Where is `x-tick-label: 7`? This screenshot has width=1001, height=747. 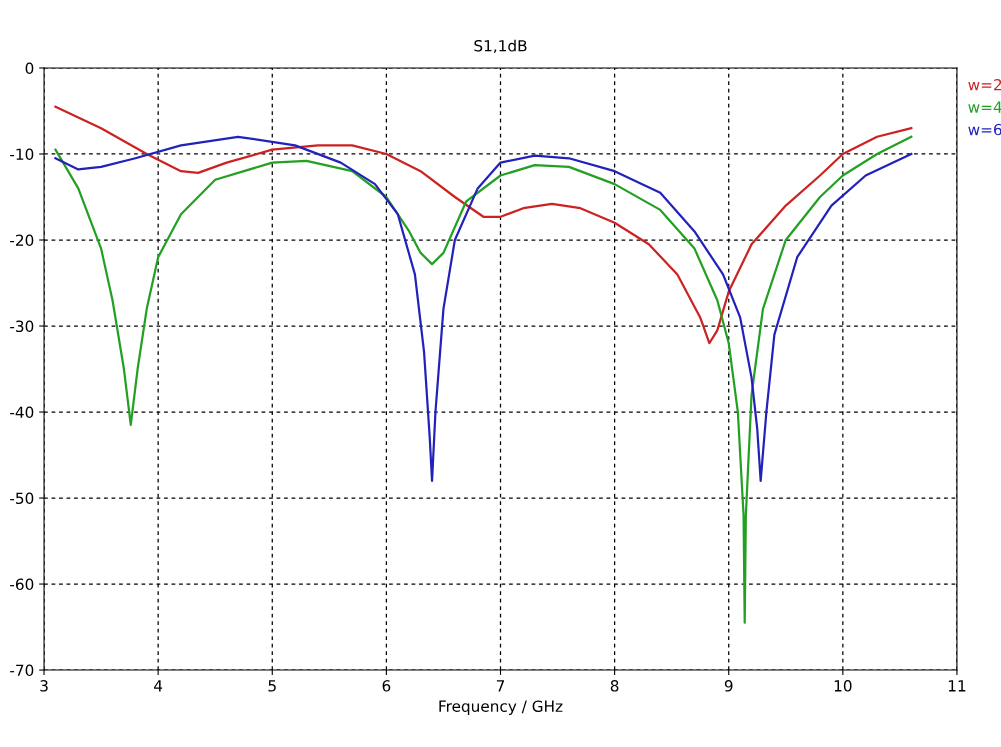 x-tick-label: 7 is located at coordinates (500, 686).